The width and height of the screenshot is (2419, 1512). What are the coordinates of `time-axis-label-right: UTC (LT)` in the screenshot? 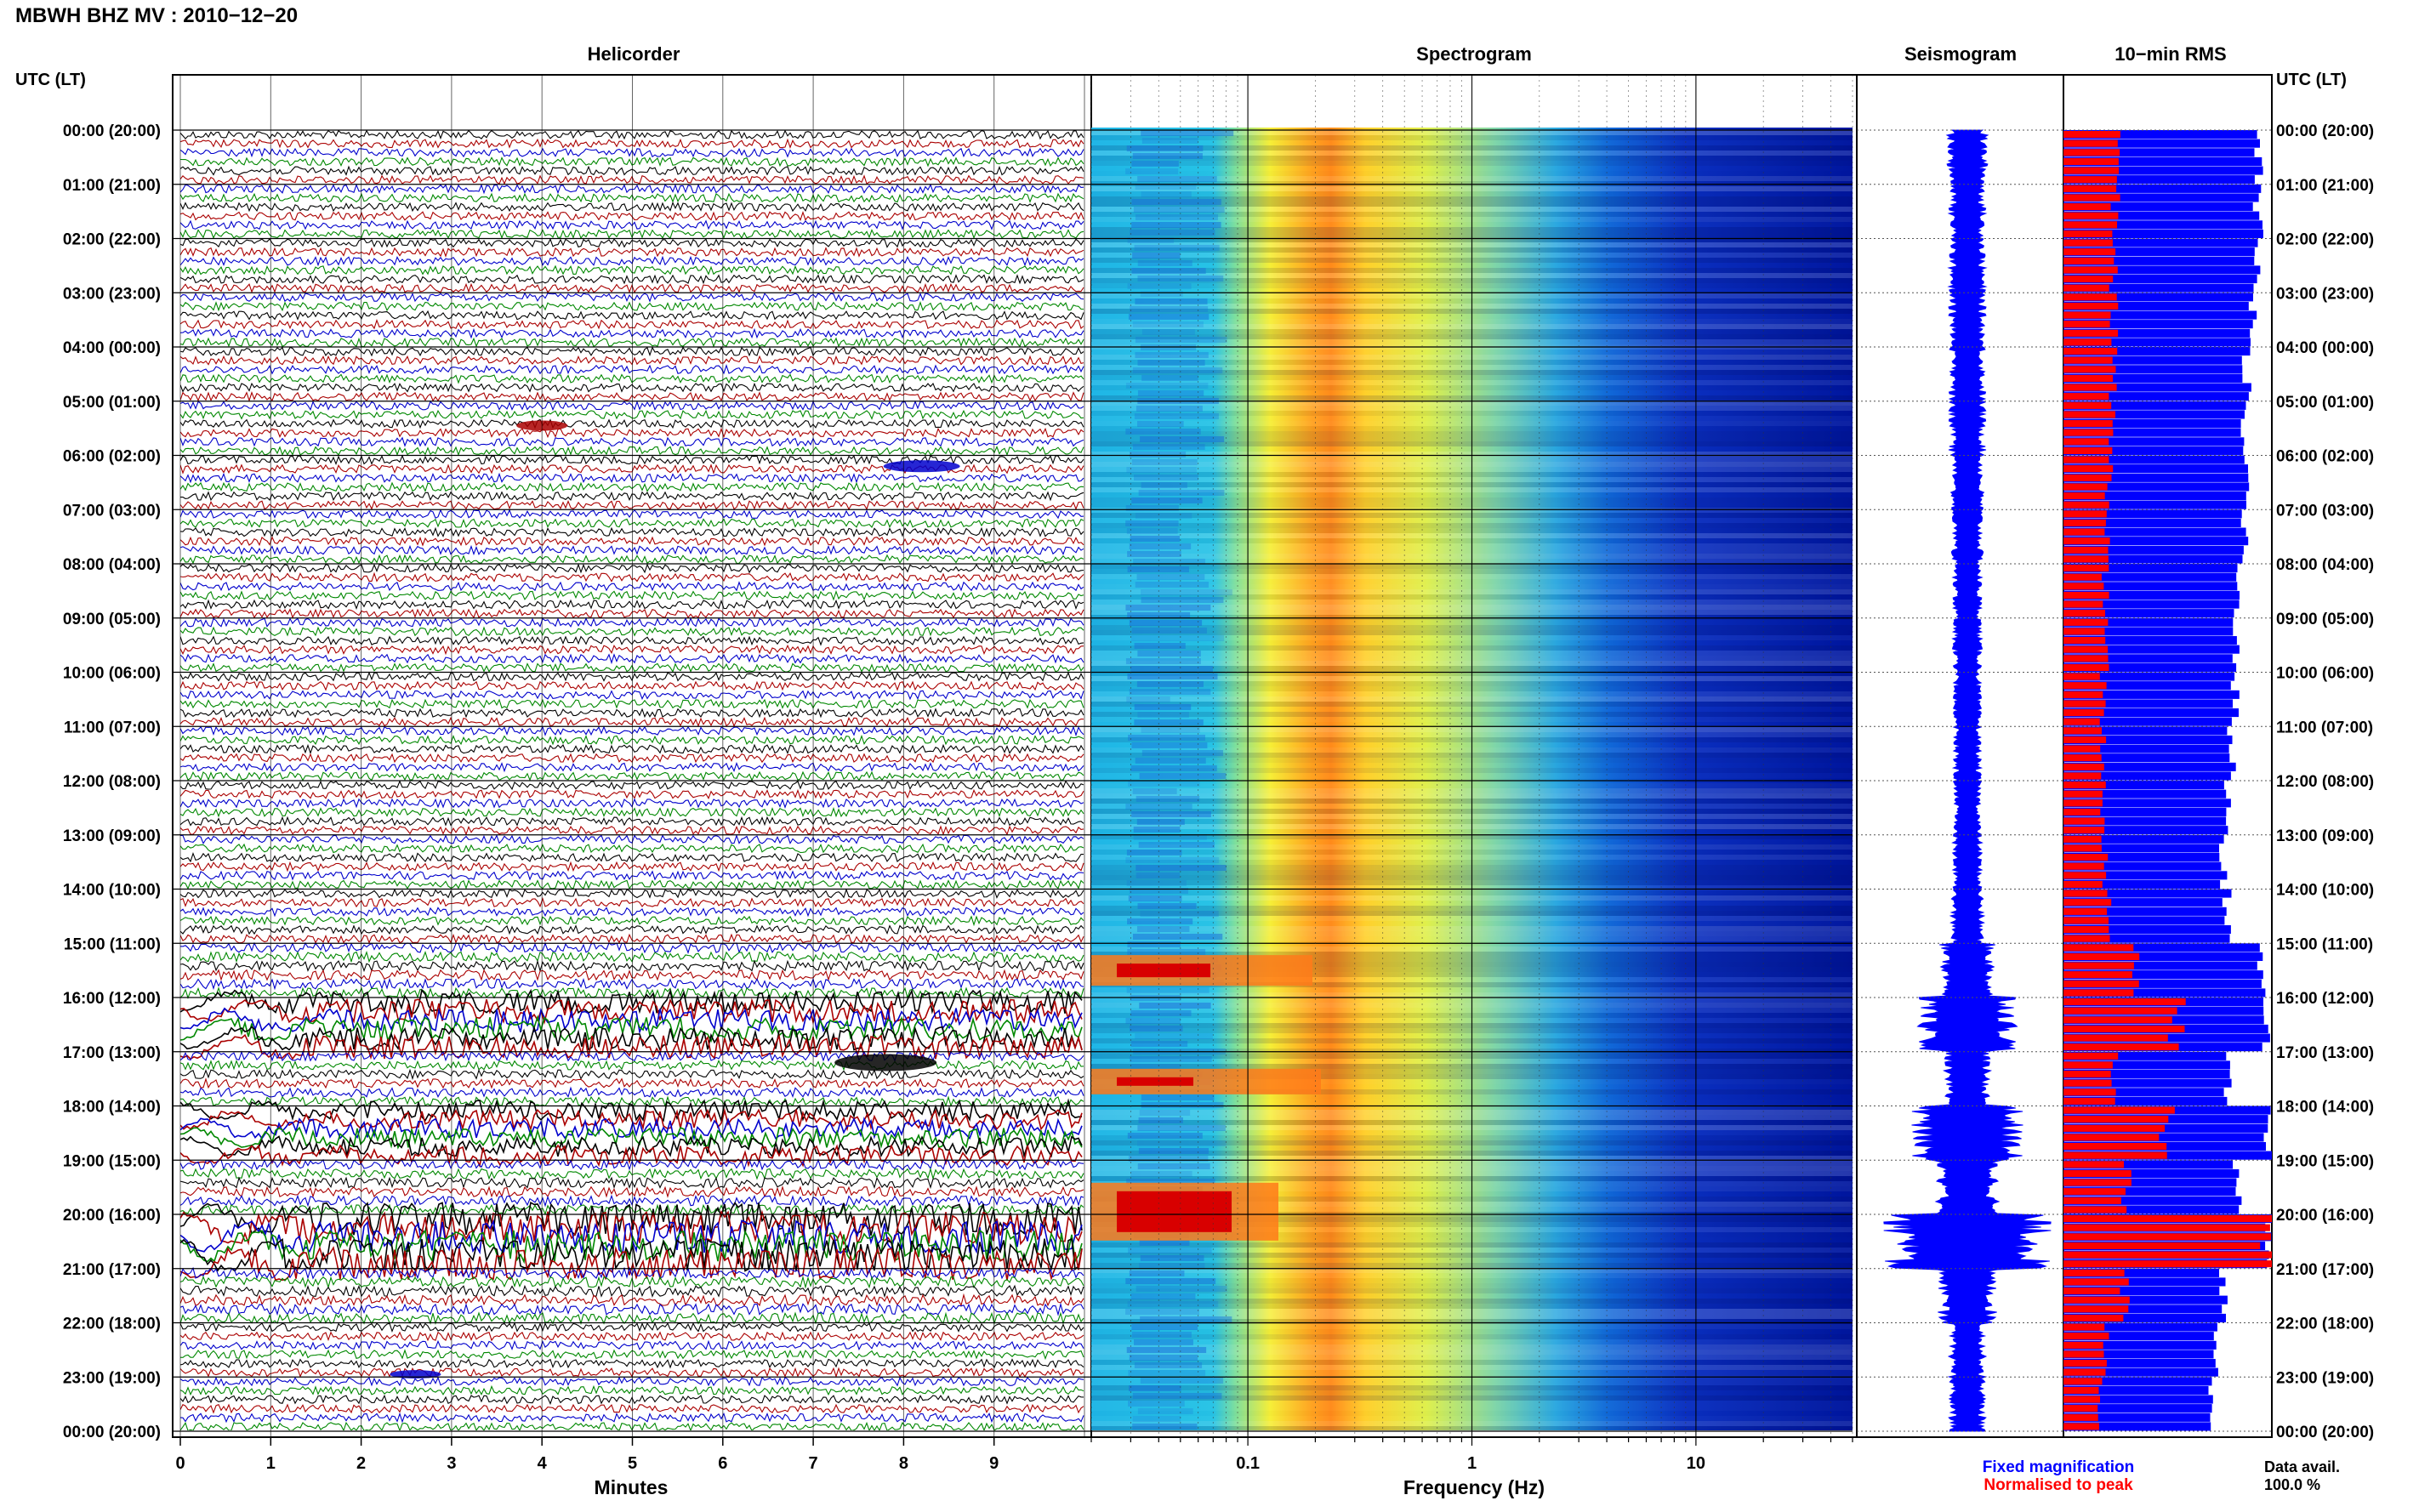 It's located at (2311, 80).